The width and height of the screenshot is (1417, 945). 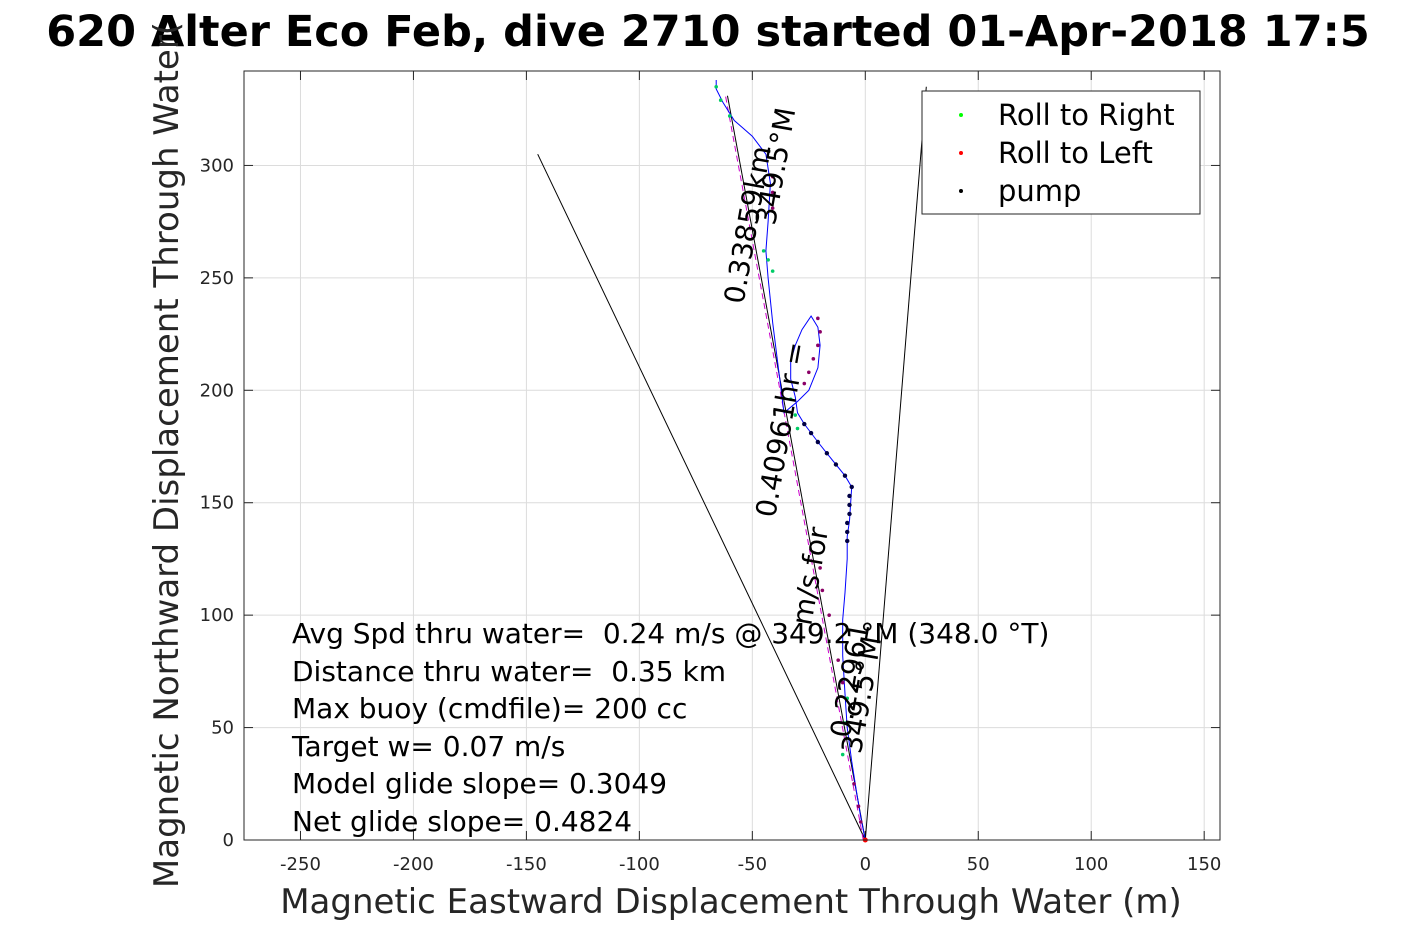 I want to click on dive-track, so click(x=790, y=460).